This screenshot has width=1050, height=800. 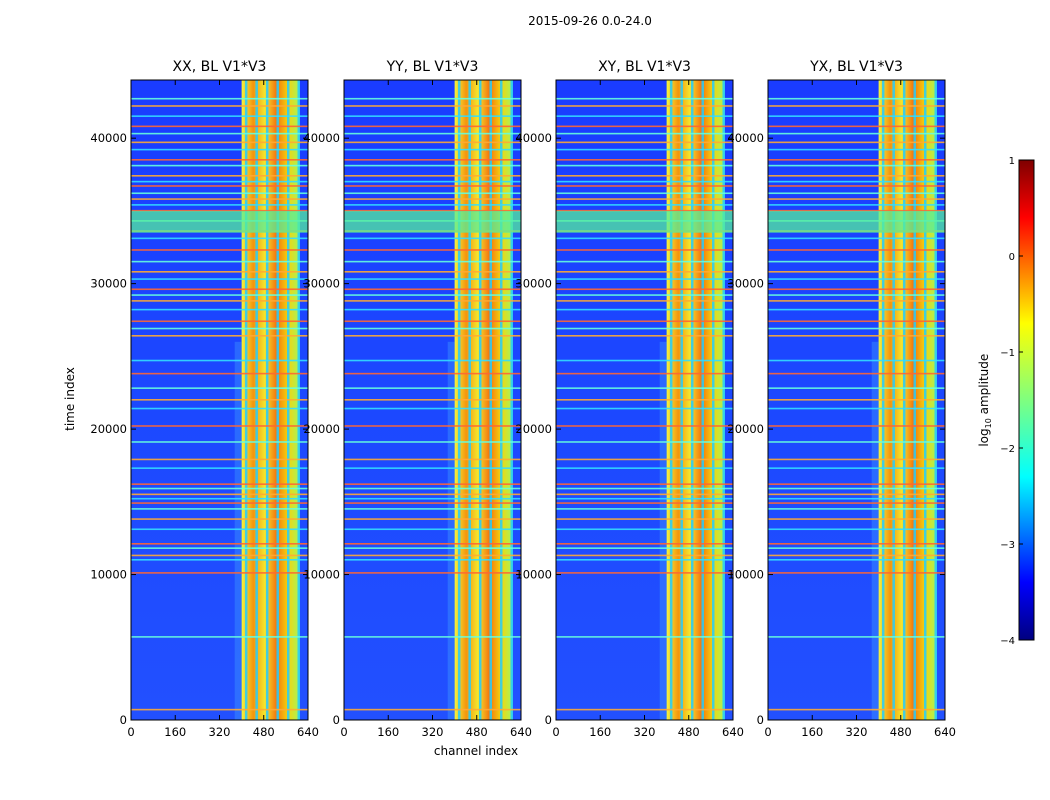 I want to click on y-tick-label: 30000, so click(x=533, y=284).